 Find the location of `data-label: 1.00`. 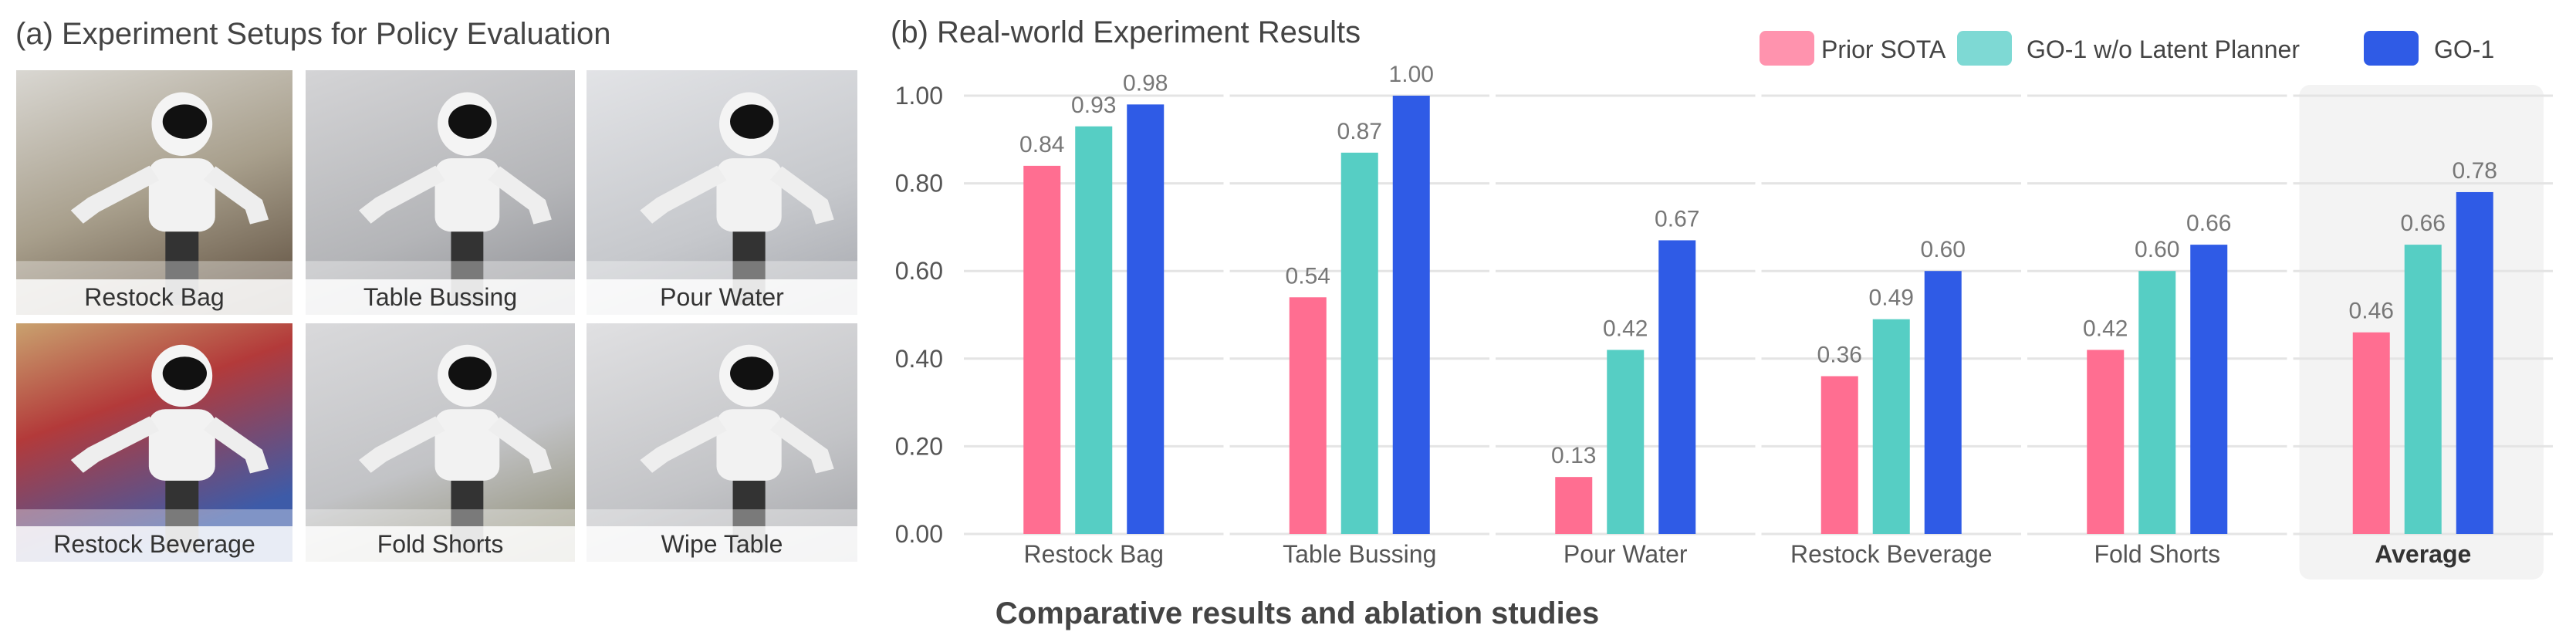

data-label: 1.00 is located at coordinates (1411, 74).